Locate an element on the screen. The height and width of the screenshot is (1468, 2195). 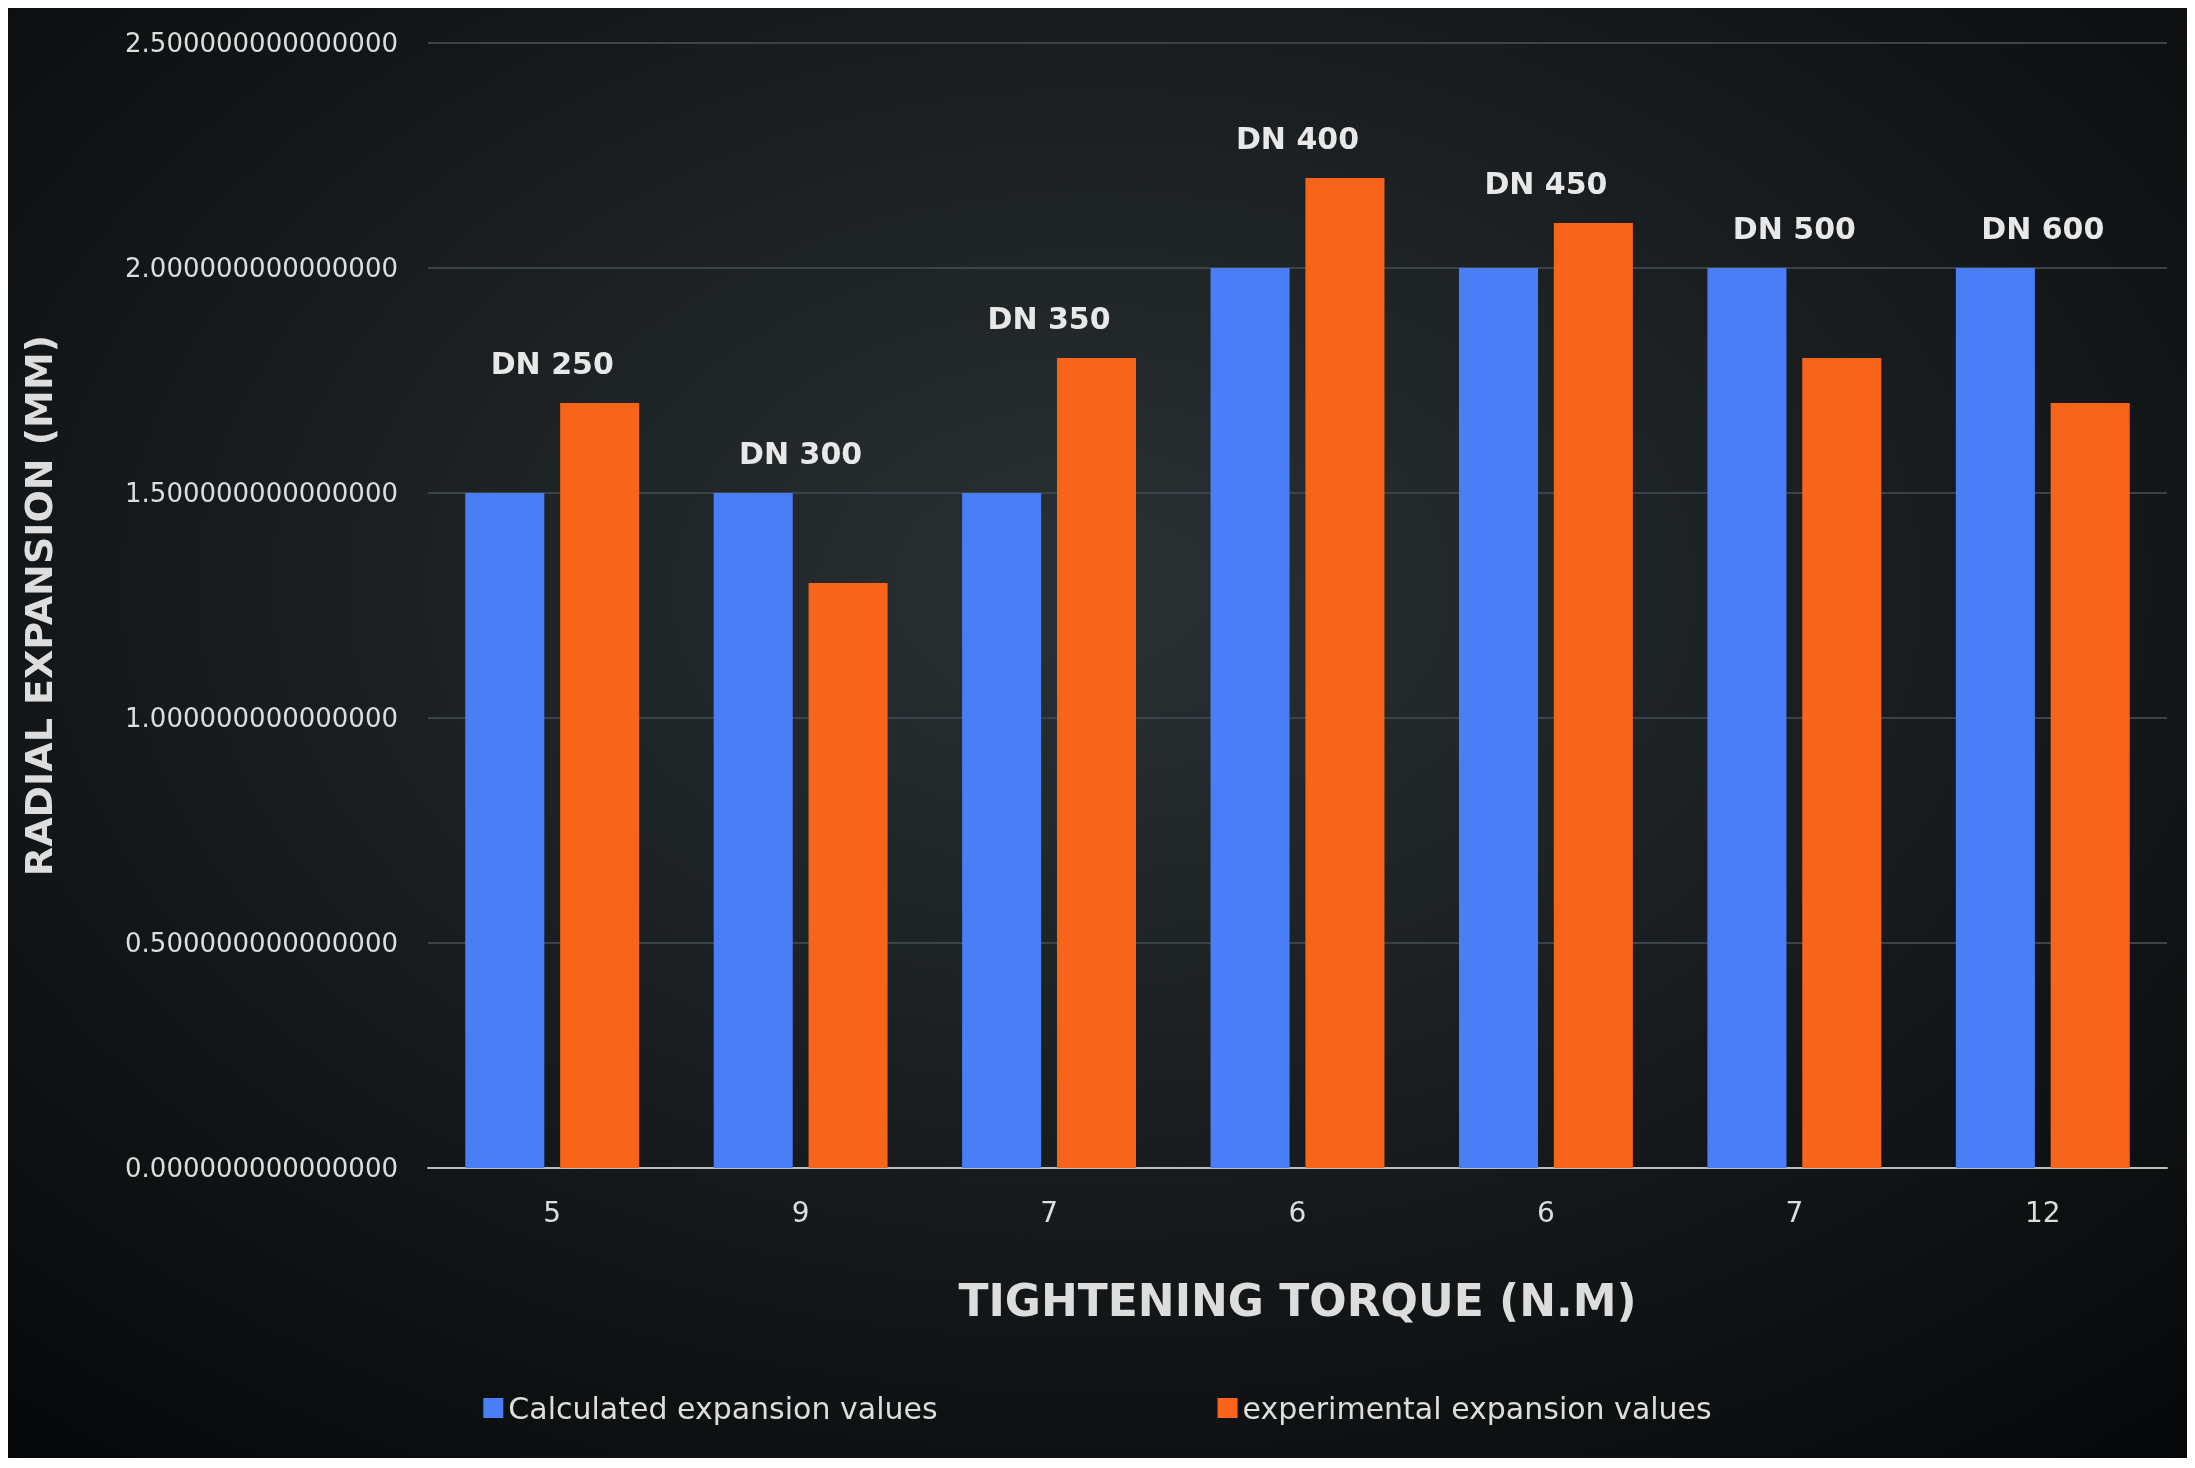
x-axis-title: TIGHTENING TORQUE (N.M) is located at coordinates (1297, 1300).